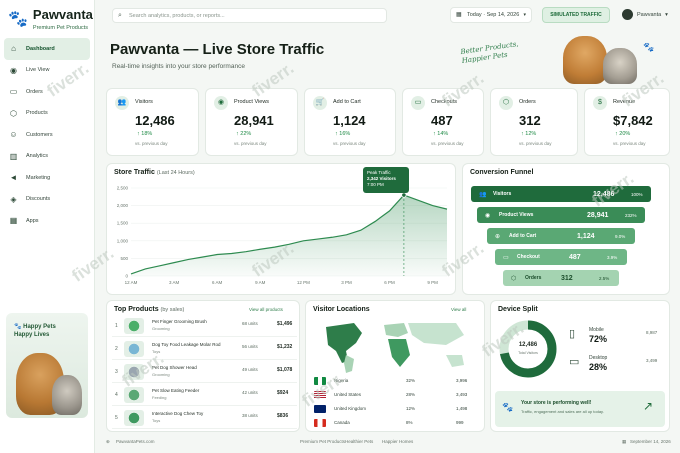 The image size is (680, 453). Describe the element at coordinates (459, 309) in the screenshot. I see `view-all-locations-link: View all` at that location.